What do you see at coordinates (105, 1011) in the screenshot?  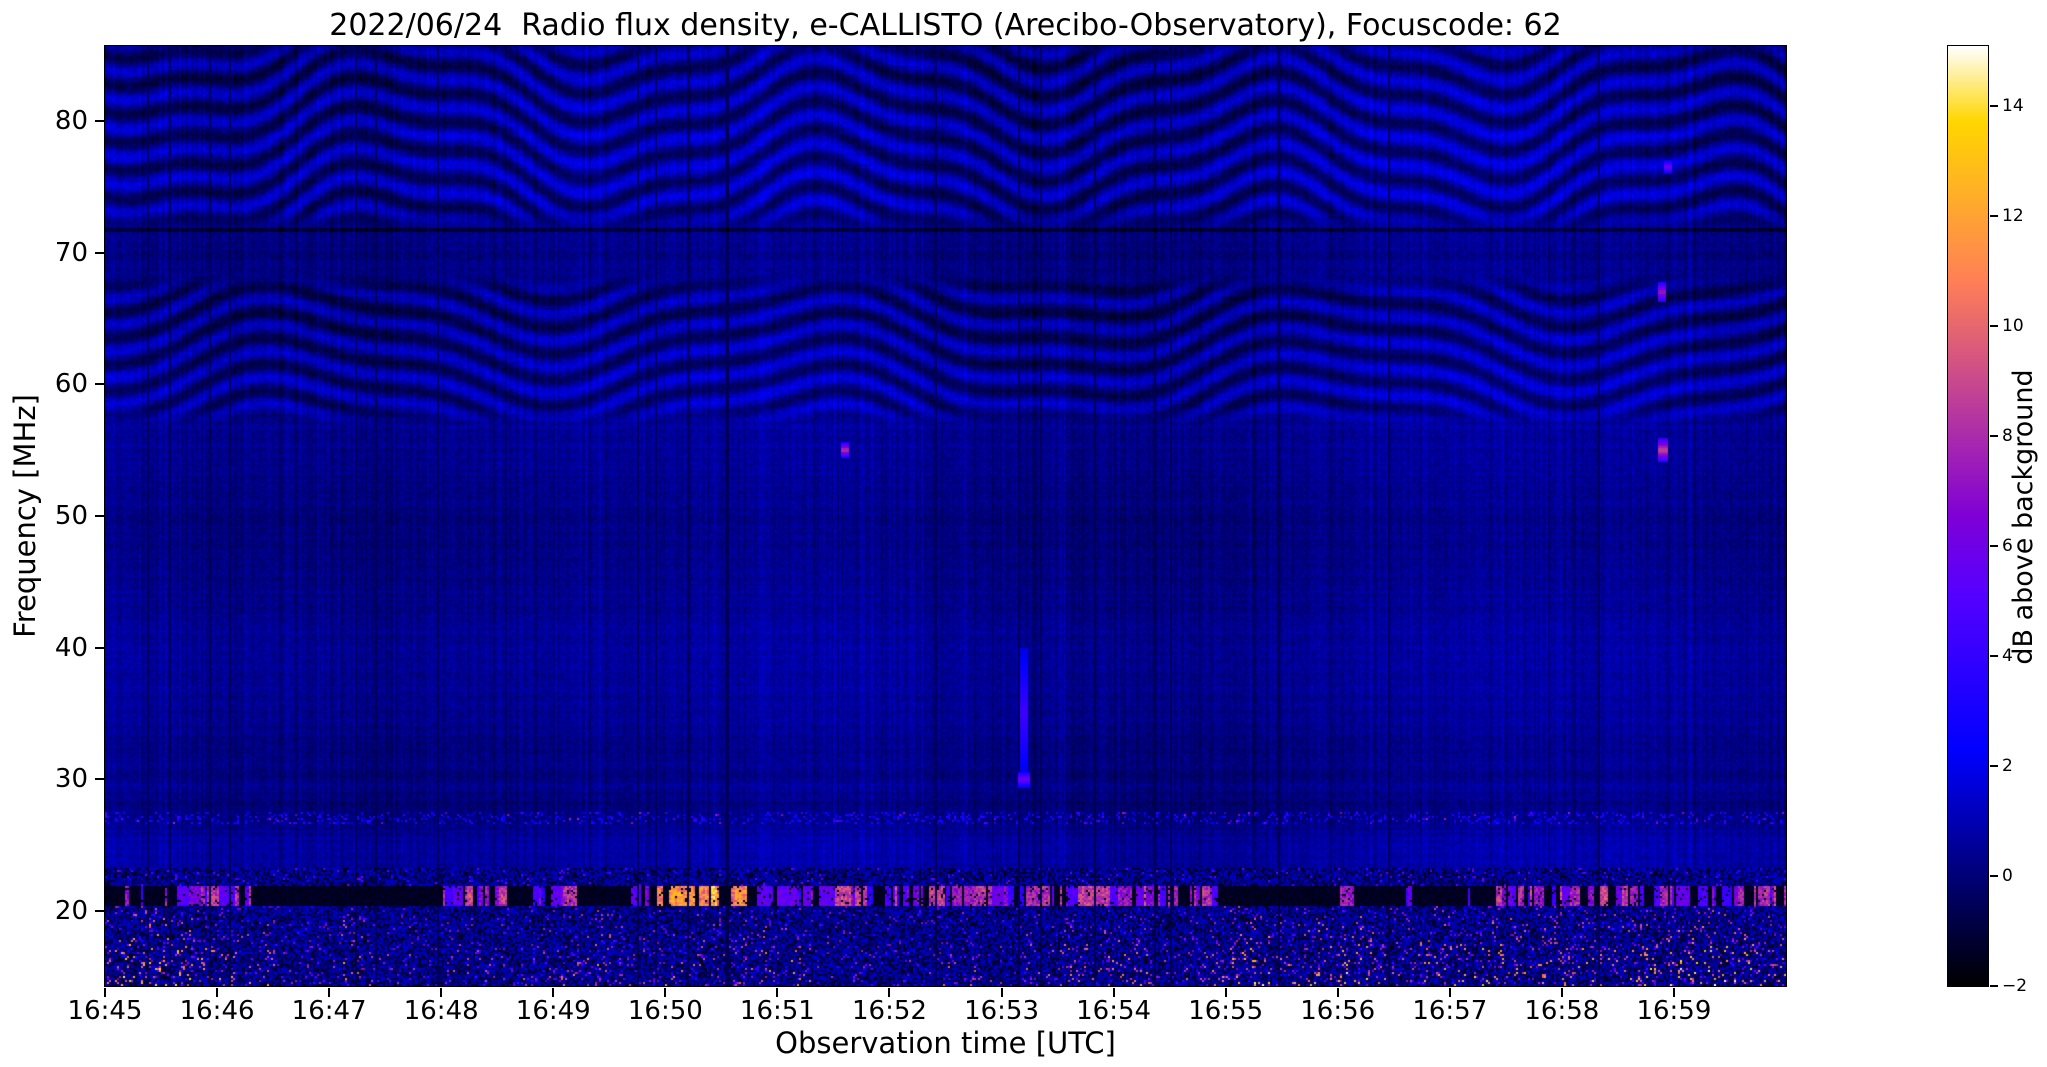 I see `x-tick-label: 16:45` at bounding box center [105, 1011].